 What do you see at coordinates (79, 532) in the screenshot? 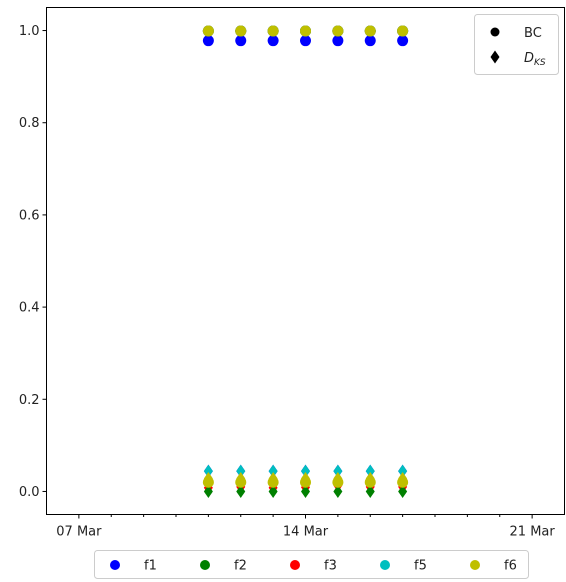
I see `x-tick-label: 07 Mar` at bounding box center [79, 532].